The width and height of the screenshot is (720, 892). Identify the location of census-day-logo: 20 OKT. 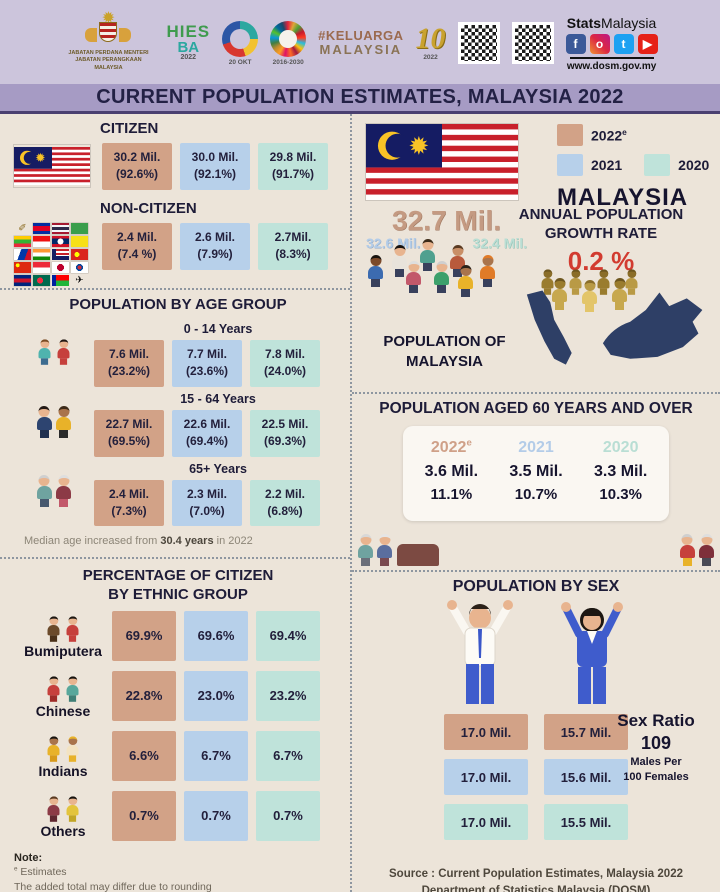
(240, 43).